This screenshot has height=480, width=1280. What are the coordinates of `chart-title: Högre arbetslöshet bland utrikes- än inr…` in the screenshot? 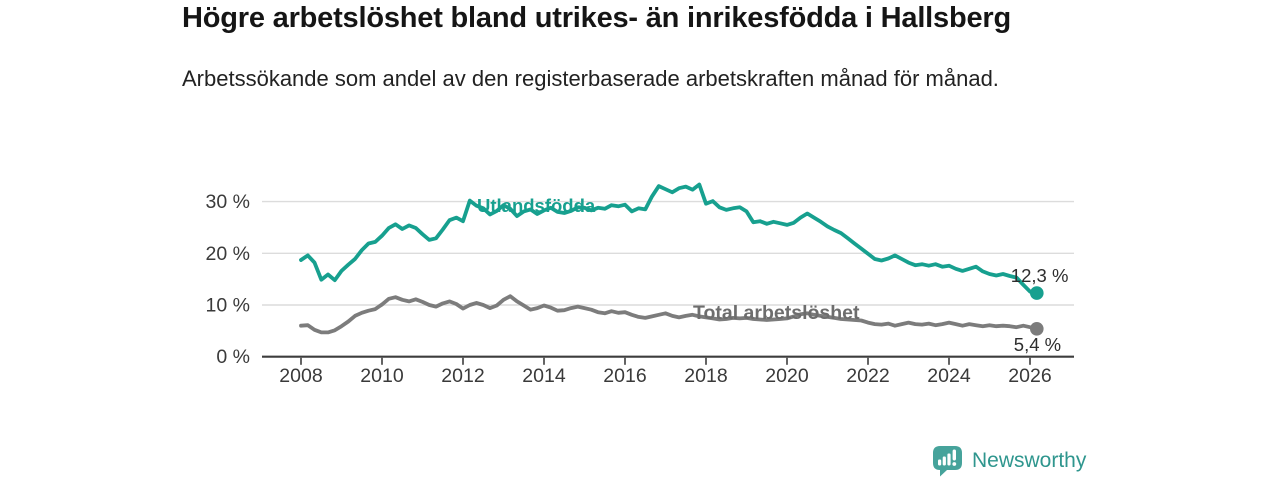 It's located at (596, 18).